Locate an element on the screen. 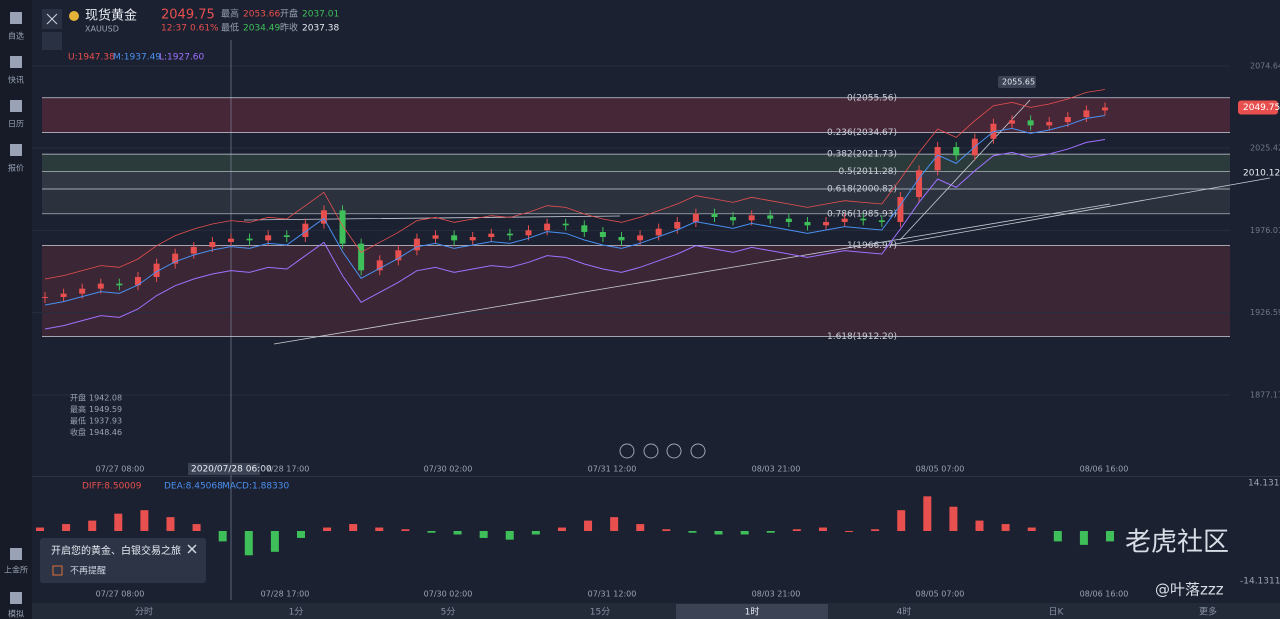 The height and width of the screenshot is (619, 1280). peak-label: 2055.65 is located at coordinates (1018, 82).